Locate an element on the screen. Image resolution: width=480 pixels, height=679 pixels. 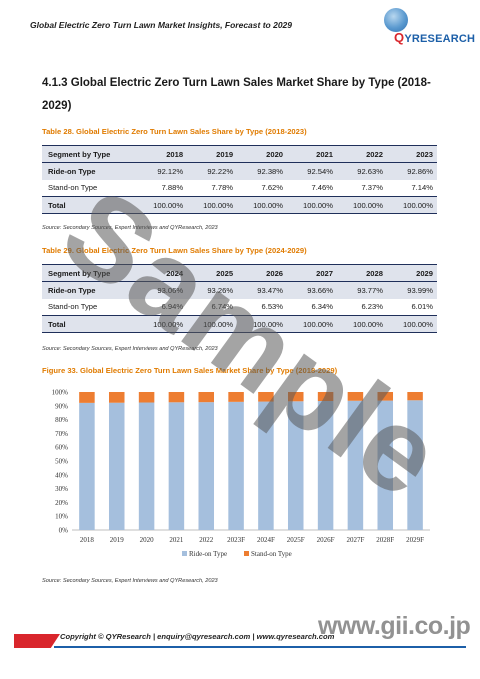
table-cell: 92.12% is located at coordinates (162, 171).